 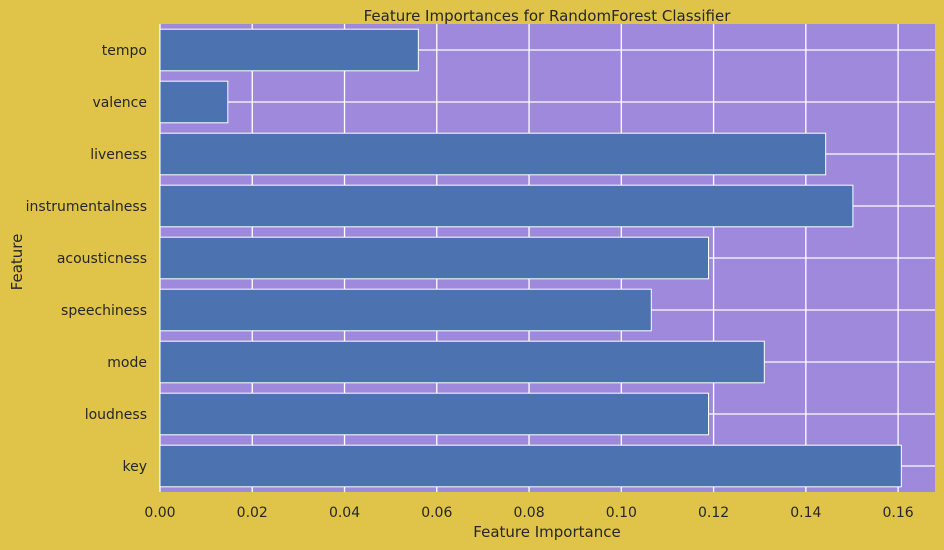 What do you see at coordinates (546, 532) in the screenshot?
I see `x-axis-title: Feature Importance` at bounding box center [546, 532].